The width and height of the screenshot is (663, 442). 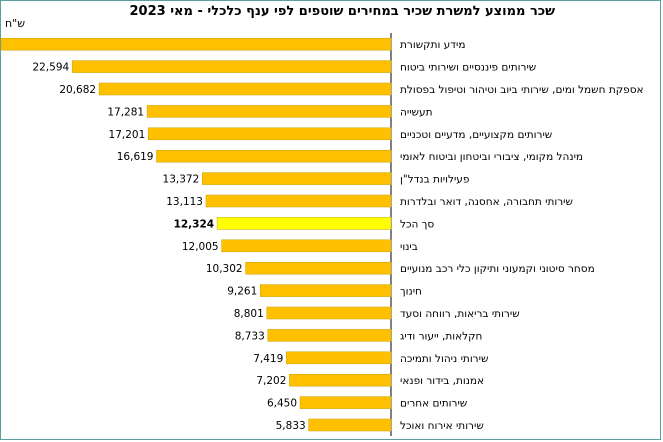 I want to click on value-label: 10,302, so click(x=224, y=269).